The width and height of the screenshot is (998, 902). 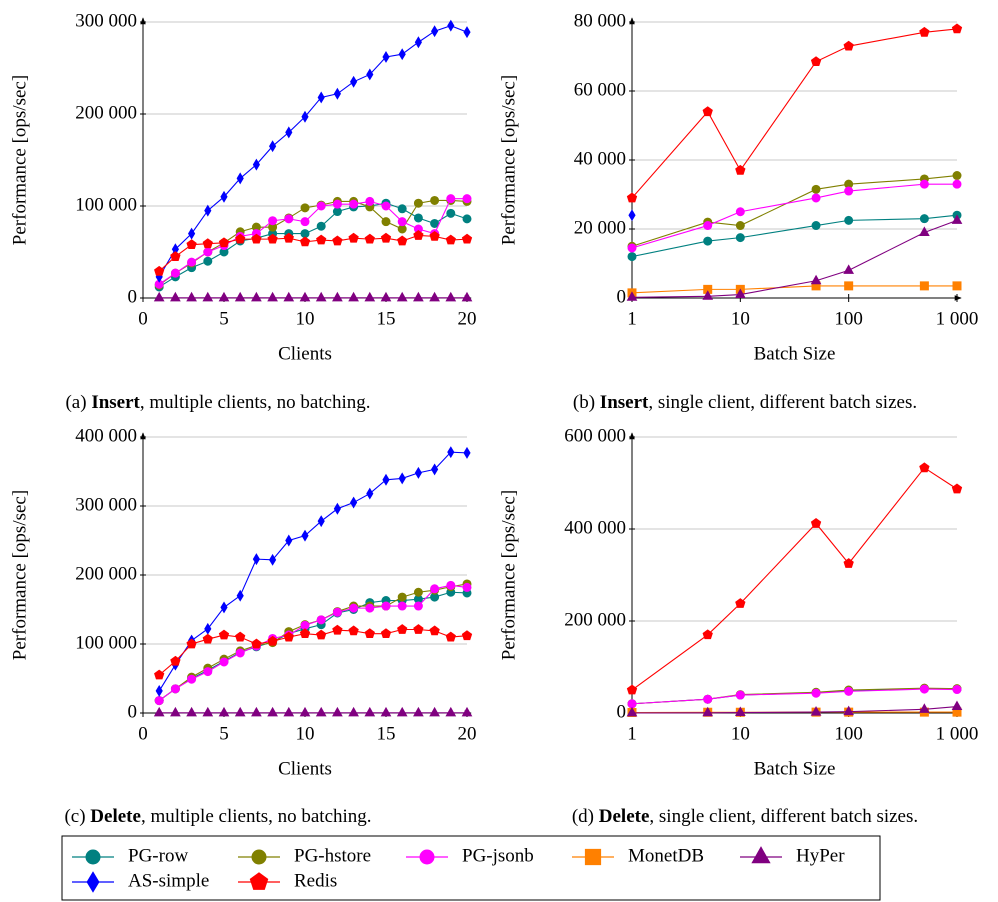 I want to click on legend-label: HyPer, so click(x=820, y=855).